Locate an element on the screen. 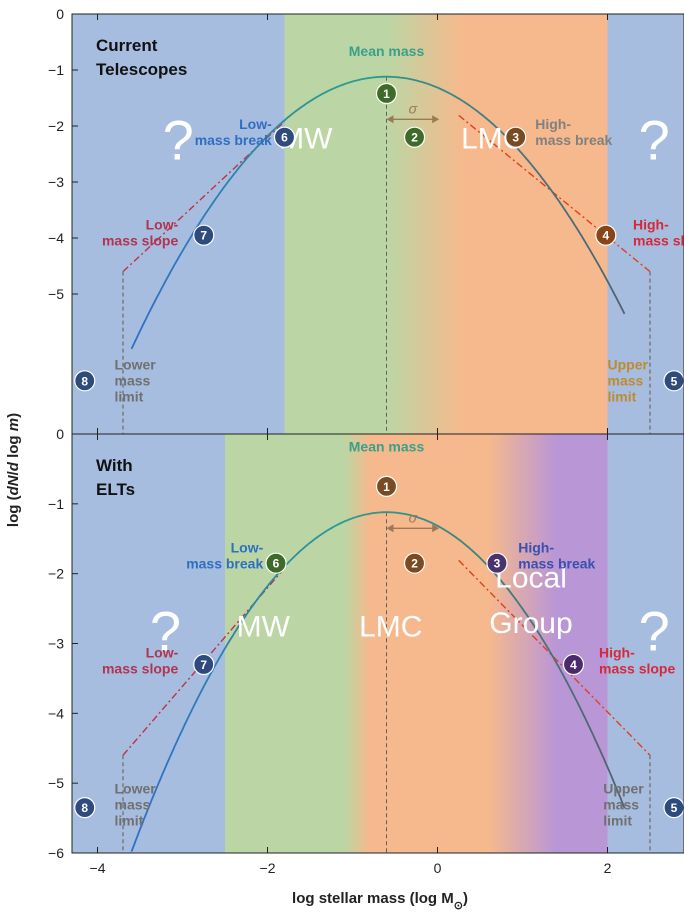 The width and height of the screenshot is (684, 915). marker-4: 4 is located at coordinates (573, 664).